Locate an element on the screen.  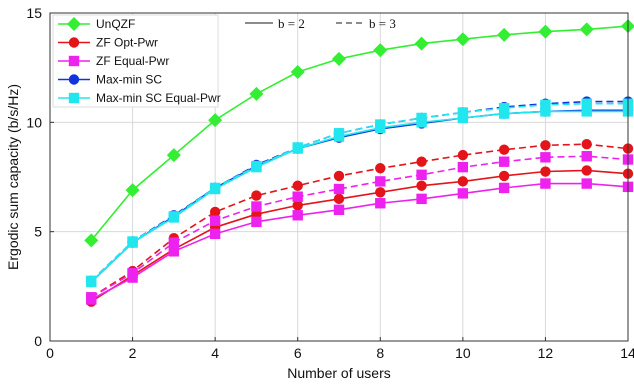
legend-label: ZF Opt-Pwr is located at coordinates (127, 43).